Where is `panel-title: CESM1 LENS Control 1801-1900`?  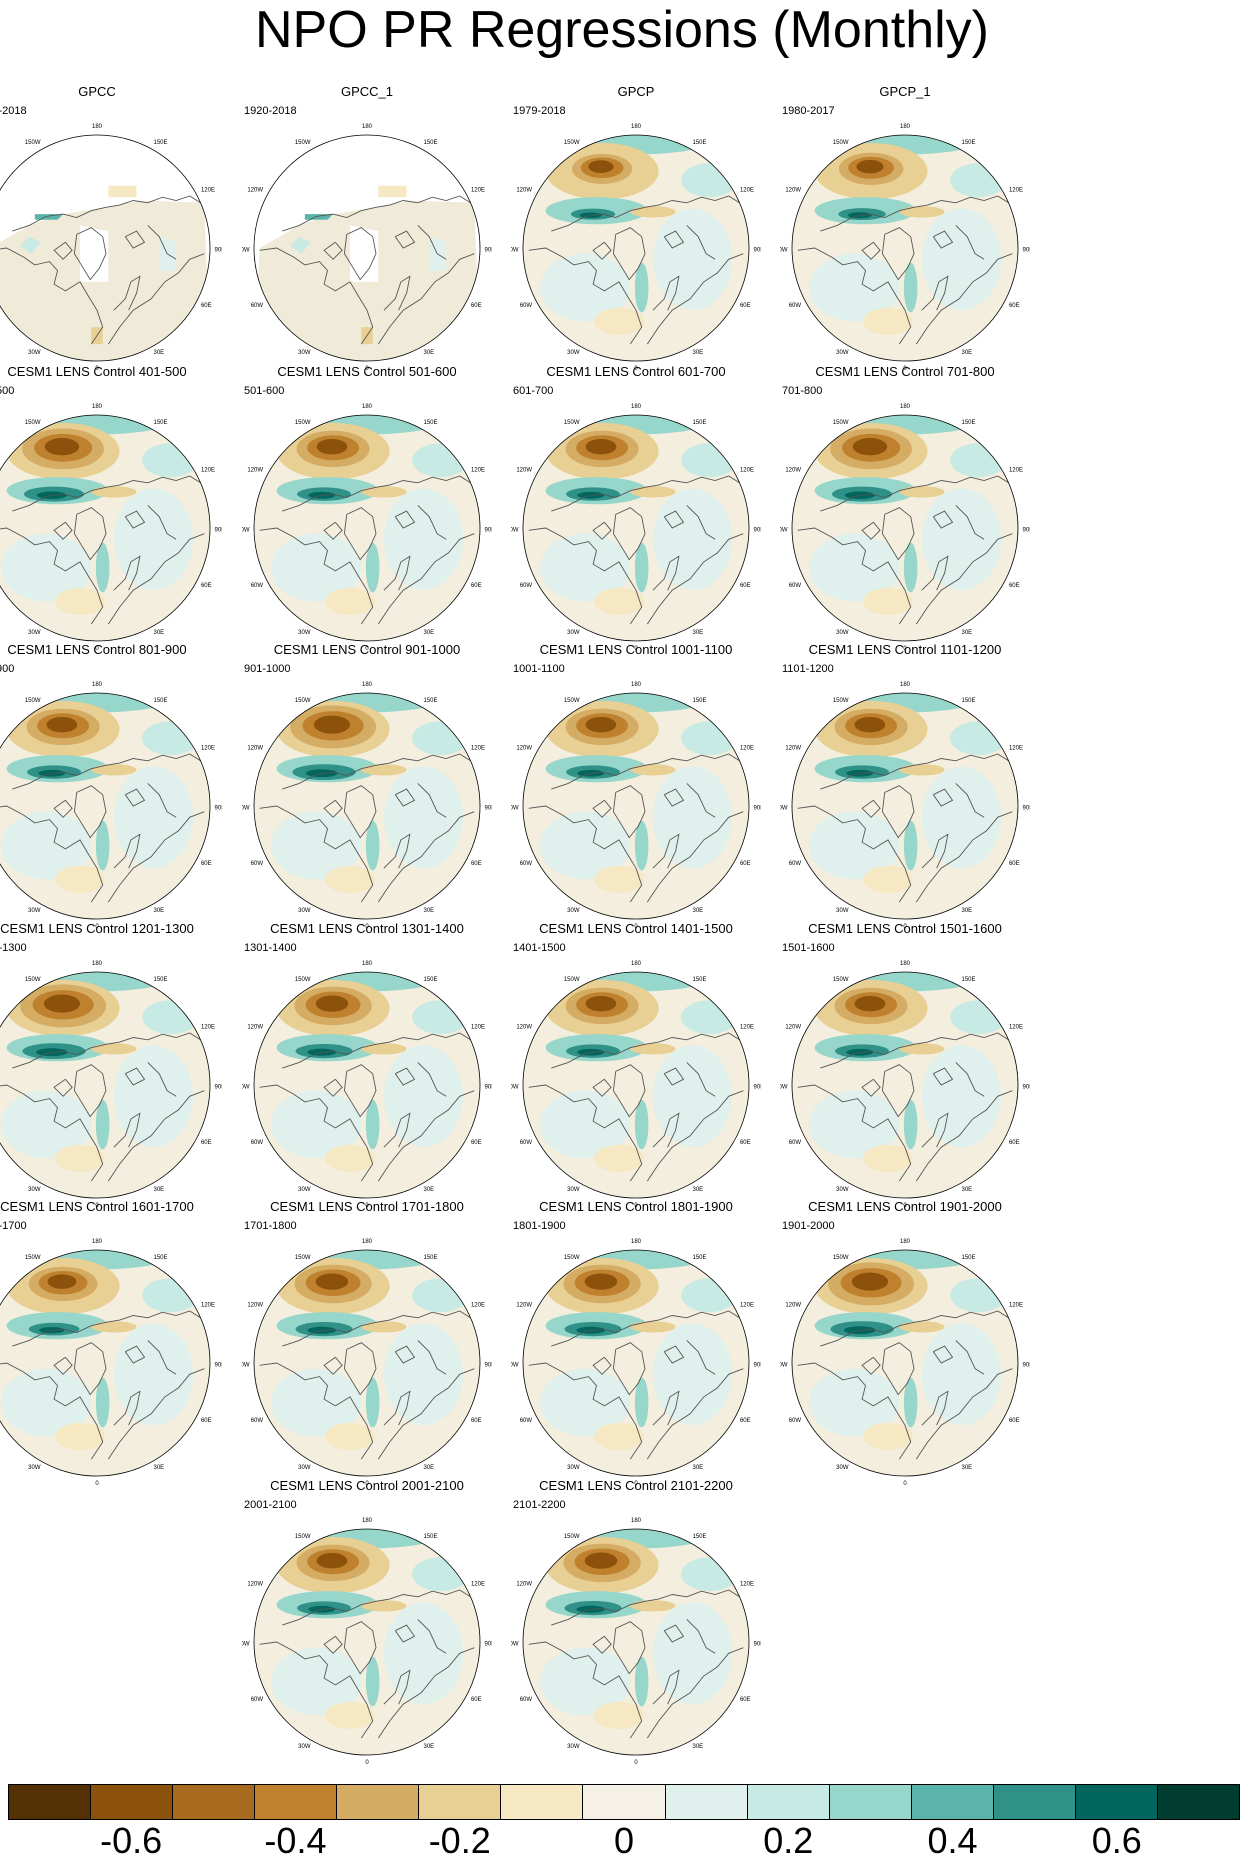 panel-title: CESM1 LENS Control 1801-1900 is located at coordinates (636, 1206).